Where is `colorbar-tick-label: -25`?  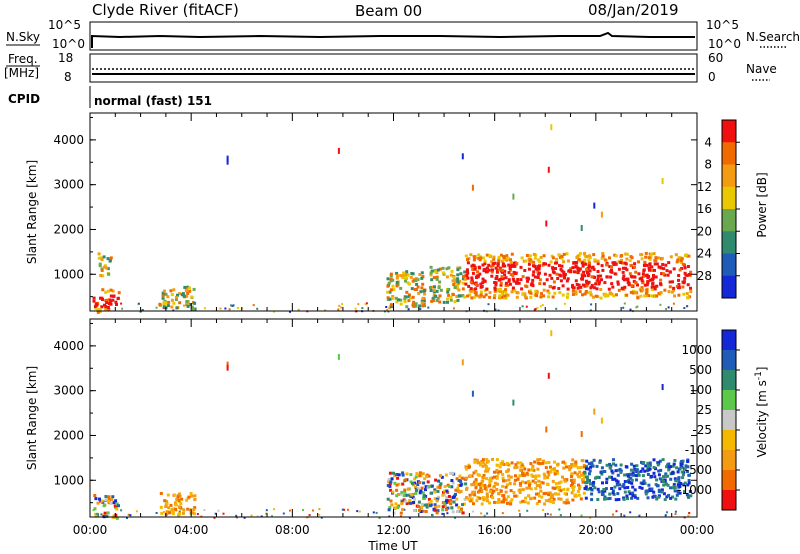 colorbar-tick-label: -25 is located at coordinates (702, 430).